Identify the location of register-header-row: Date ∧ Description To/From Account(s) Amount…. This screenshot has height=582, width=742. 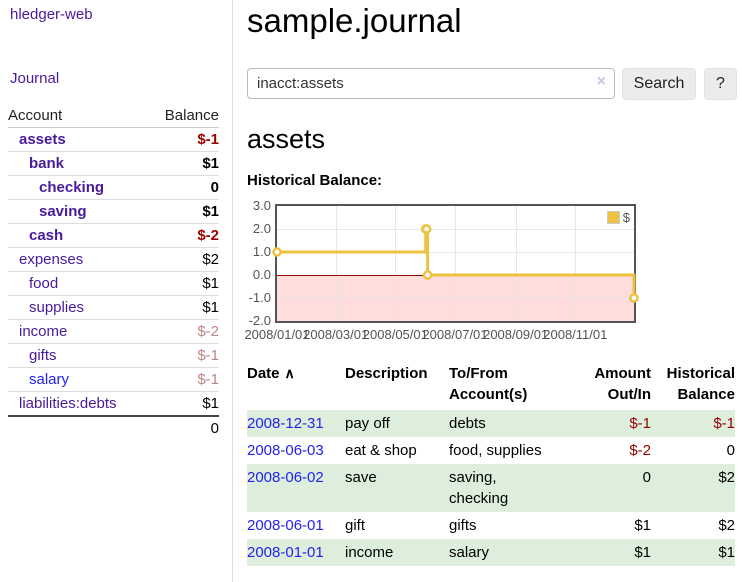
(491, 384).